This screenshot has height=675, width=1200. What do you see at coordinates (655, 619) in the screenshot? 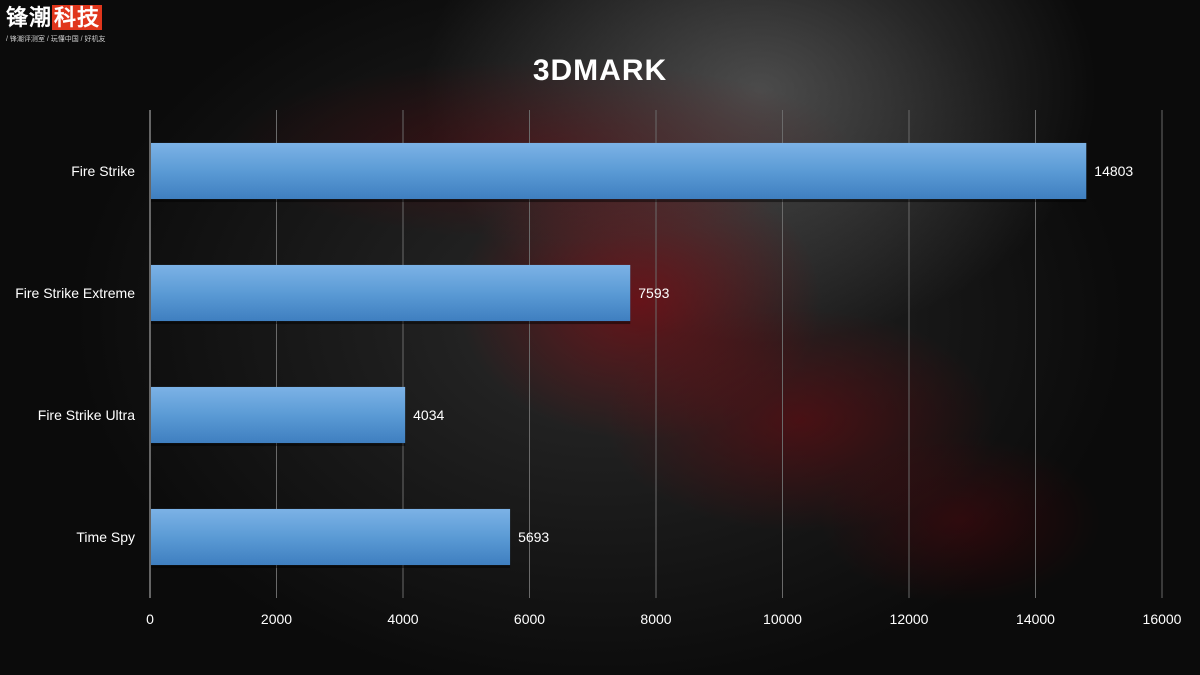
I see `x-tick-label: 8000` at bounding box center [655, 619].